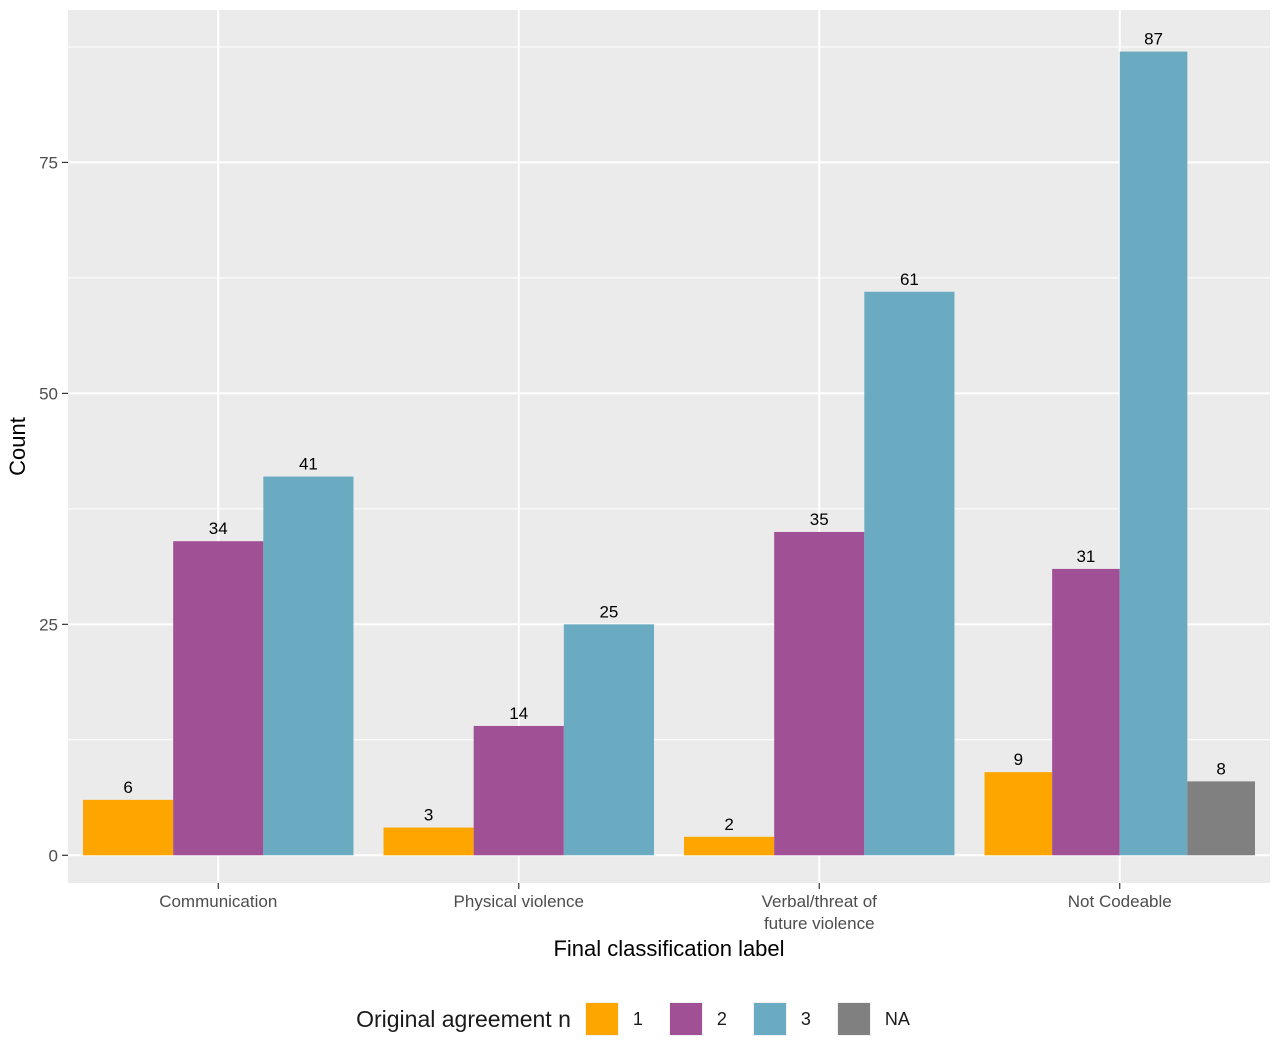 This screenshot has height=1056, width=1280. Describe the element at coordinates (853, 1019) in the screenshot. I see `legend-swatch-na` at that location.